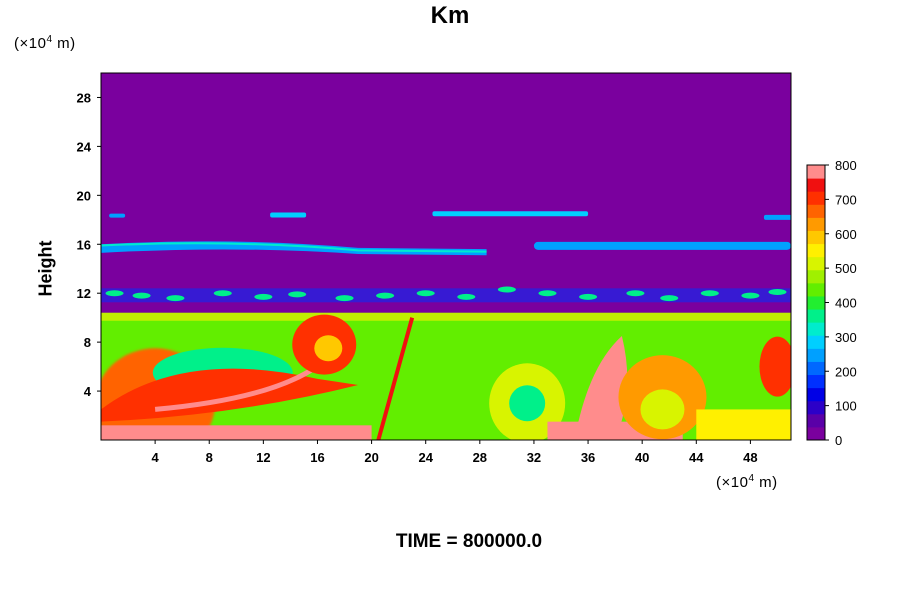  Describe the element at coordinates (88, 391) in the screenshot. I see `y-tick-label: 4` at that location.